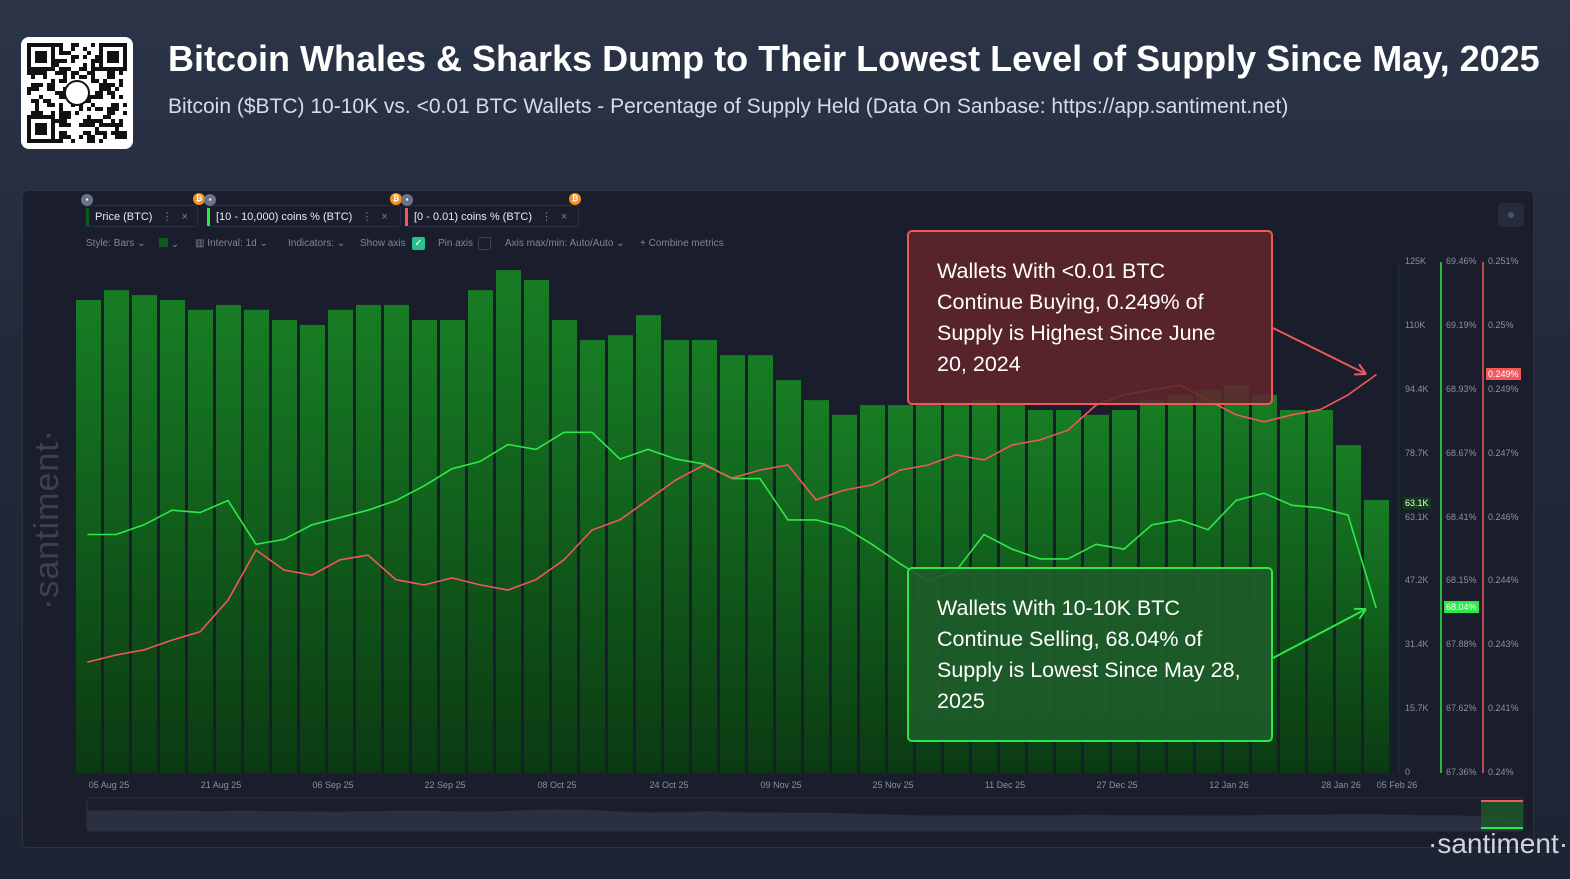 The image size is (1570, 879). What do you see at coordinates (1417, 580) in the screenshot?
I see `price-tick: 47.2K` at bounding box center [1417, 580].